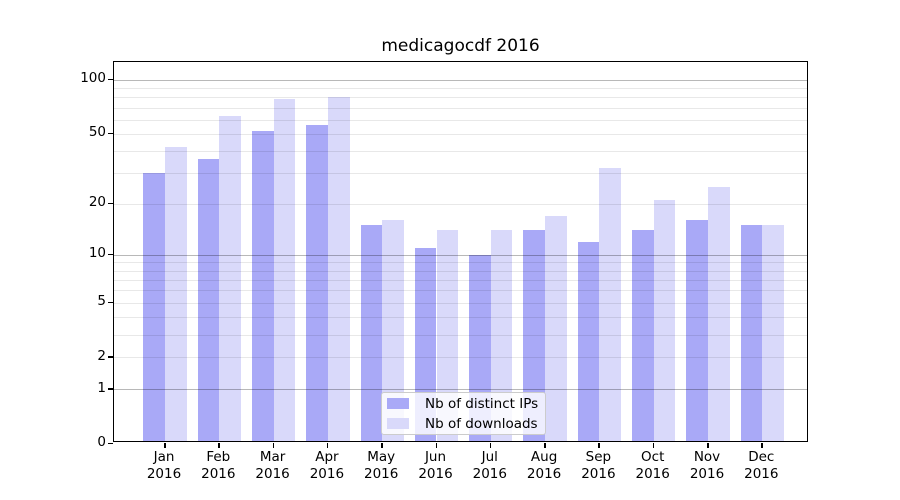  Describe the element at coordinates (489, 465) in the screenshot. I see `x-tick-label-jul: Jul 2016` at that location.